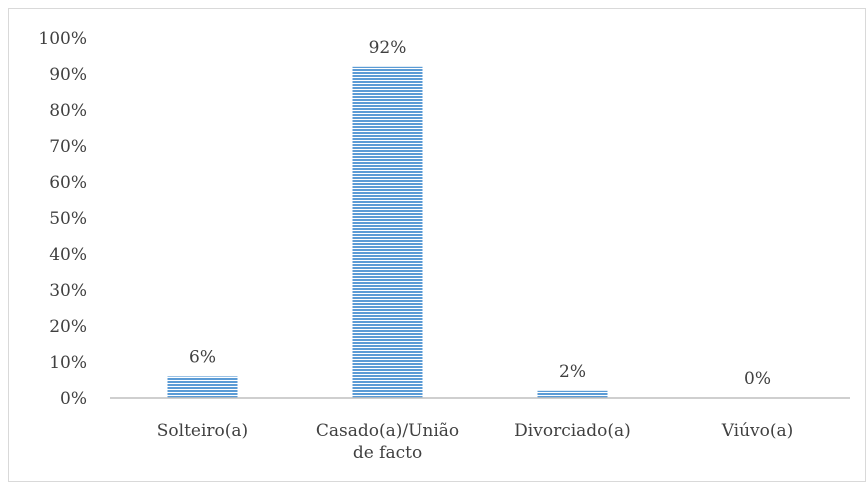 The width and height of the screenshot is (868, 483). I want to click on y-tick-label: 0%, so click(73, 399).